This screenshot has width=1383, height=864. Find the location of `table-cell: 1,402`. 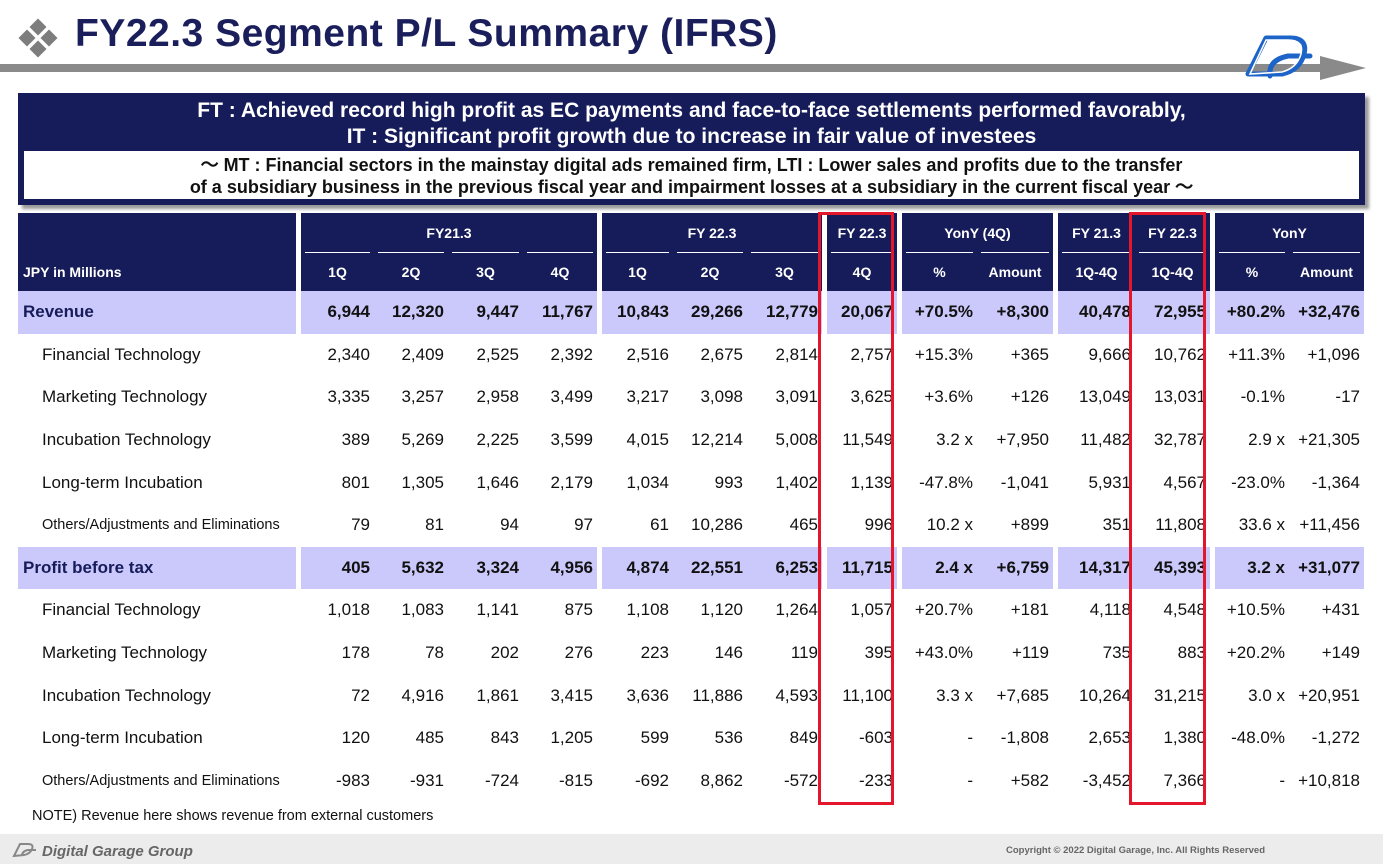

table-cell: 1,402 is located at coordinates (796, 482).